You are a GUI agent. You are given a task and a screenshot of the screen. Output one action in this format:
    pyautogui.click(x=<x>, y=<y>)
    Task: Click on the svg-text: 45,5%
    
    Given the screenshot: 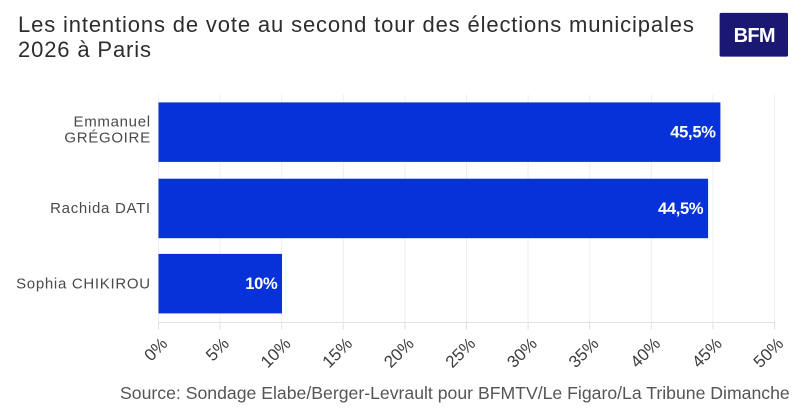 What is the action you would take?
    pyautogui.click(x=693, y=133)
    